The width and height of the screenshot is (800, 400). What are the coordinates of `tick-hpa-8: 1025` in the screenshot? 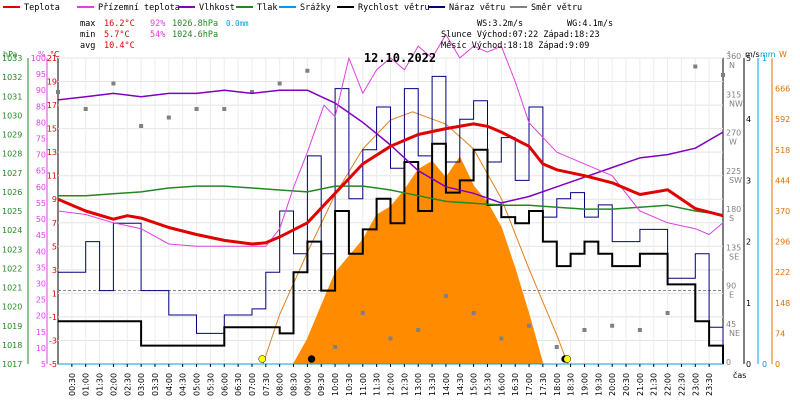 It's located at (12, 211).